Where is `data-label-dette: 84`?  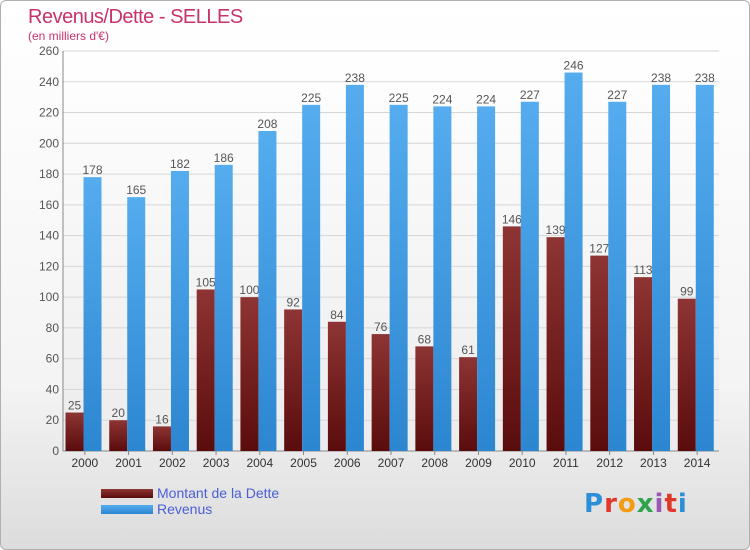
data-label-dette: 84 is located at coordinates (337, 315).